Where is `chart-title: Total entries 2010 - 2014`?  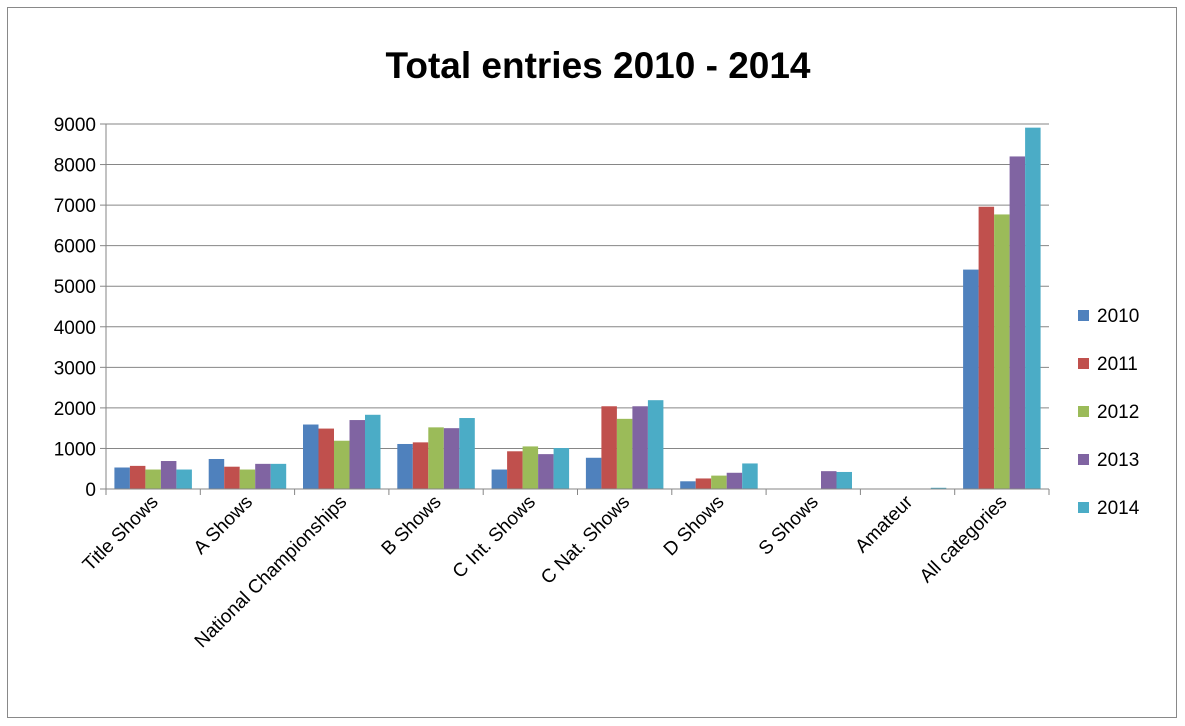
chart-title: Total entries 2010 - 2014 is located at coordinates (597, 65).